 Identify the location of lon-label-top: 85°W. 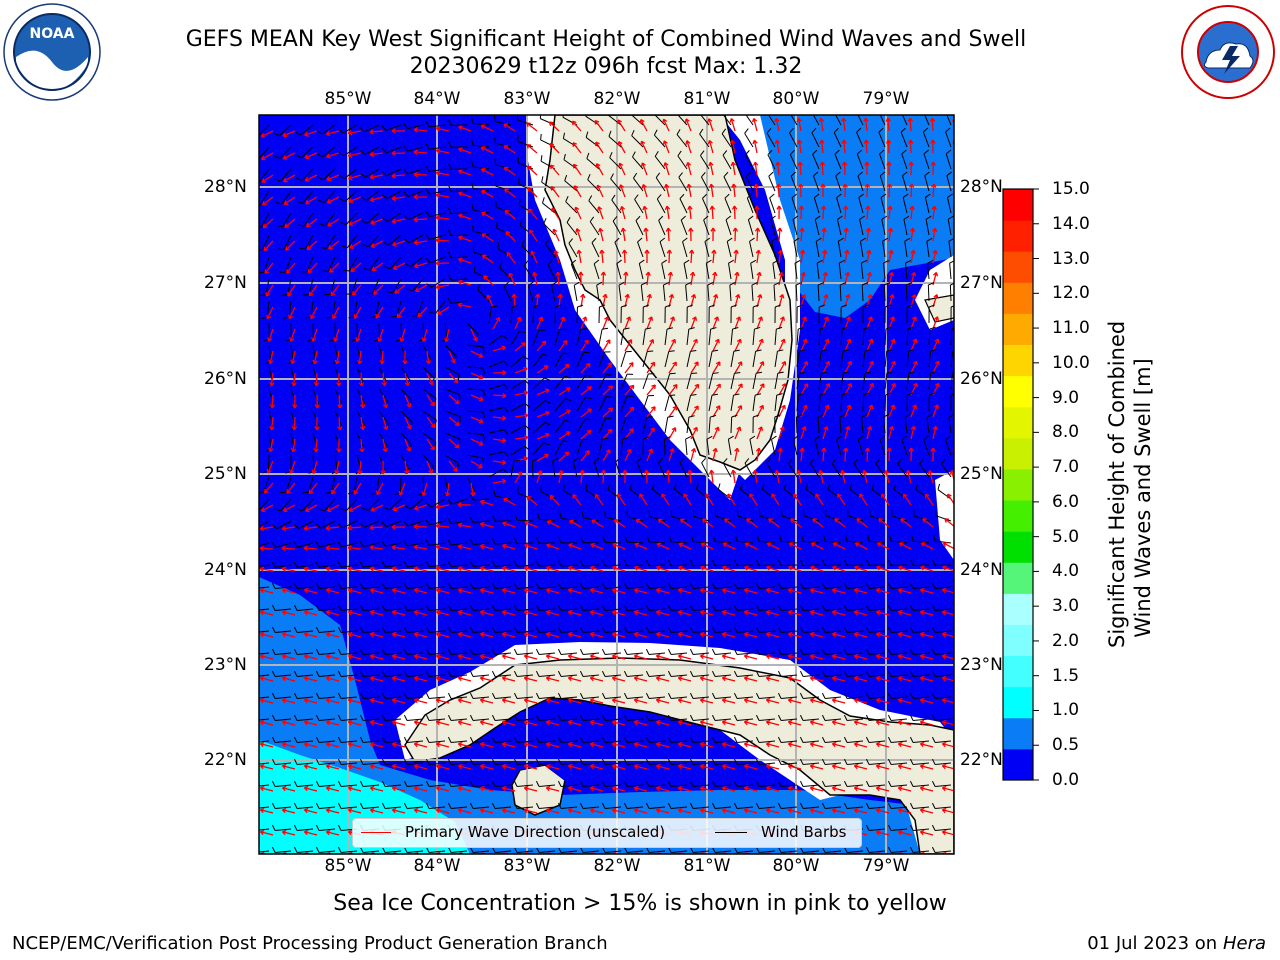
(348, 99).